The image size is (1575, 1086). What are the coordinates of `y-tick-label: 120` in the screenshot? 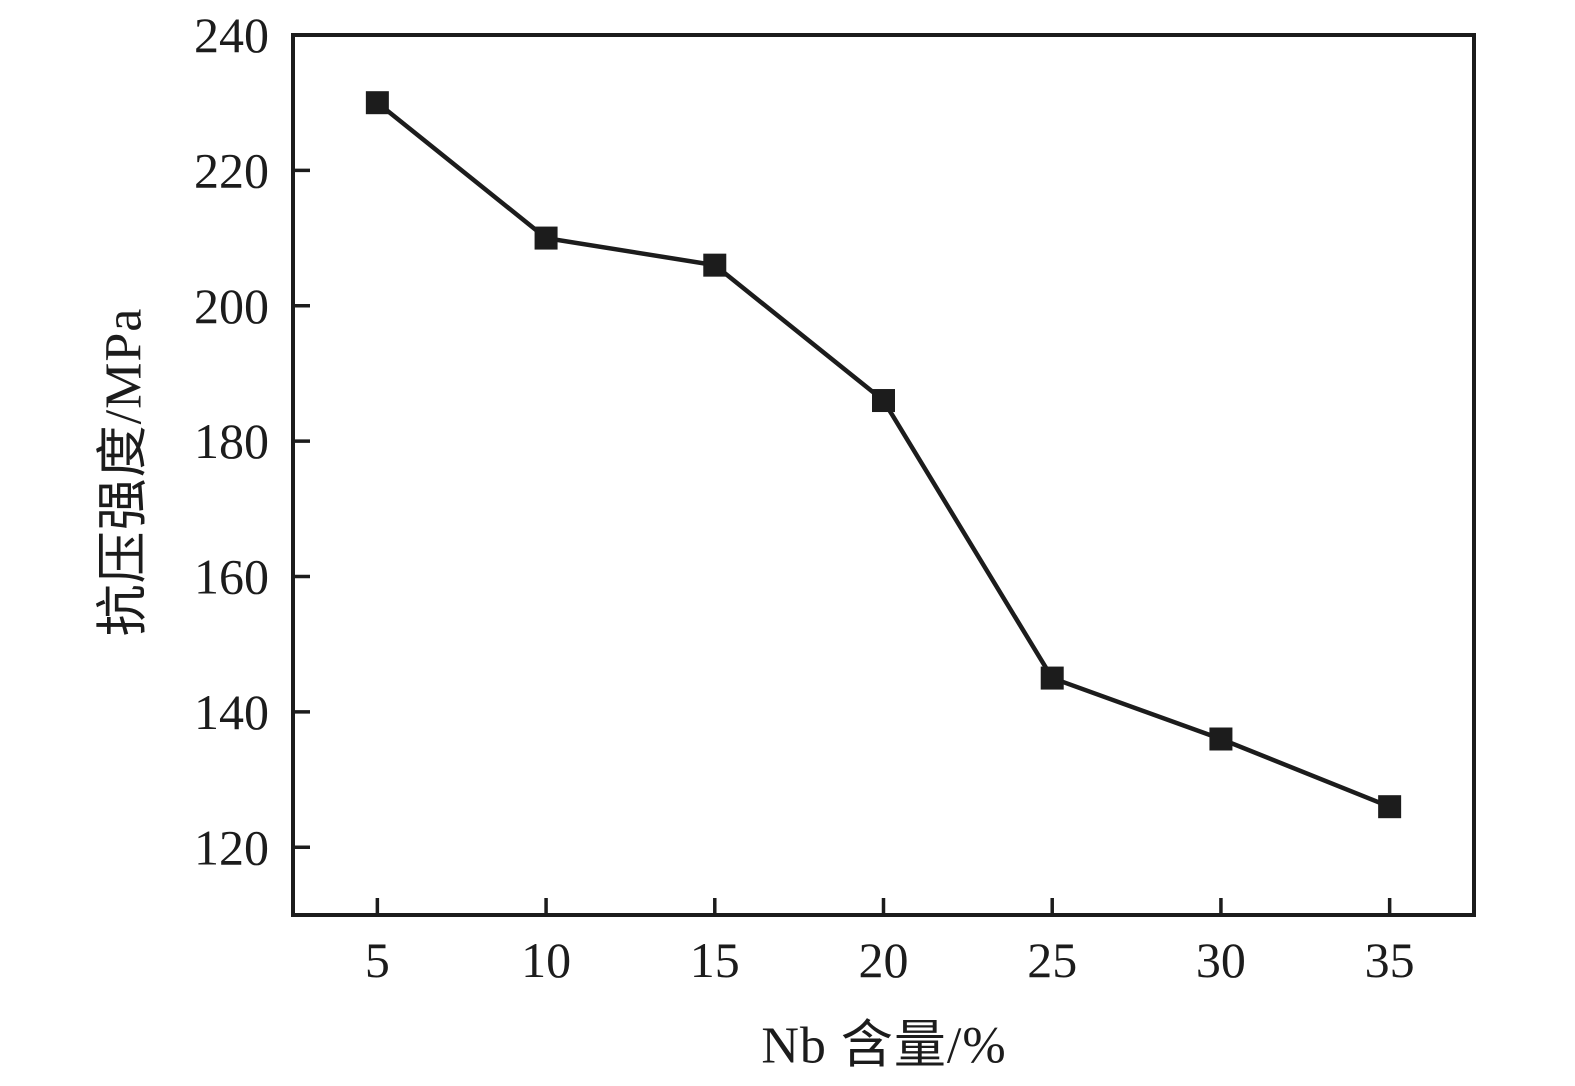 It's located at (231, 847).